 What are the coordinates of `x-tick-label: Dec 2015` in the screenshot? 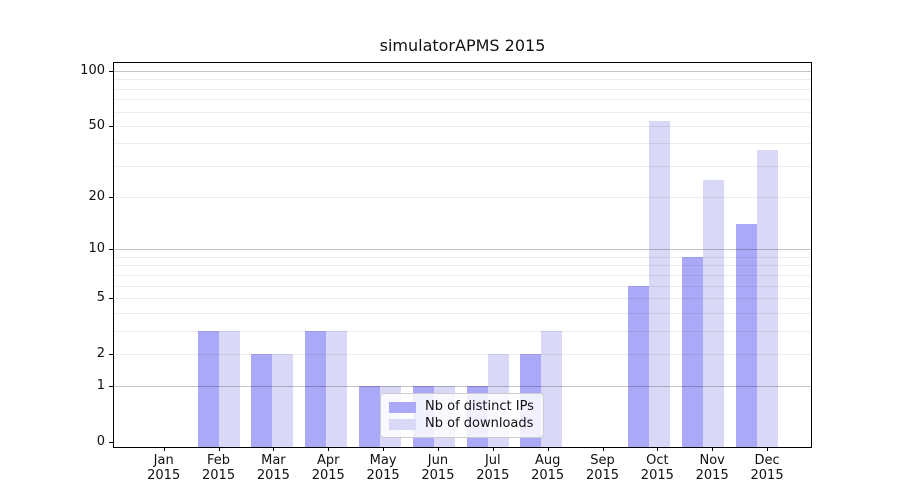 It's located at (767, 468).